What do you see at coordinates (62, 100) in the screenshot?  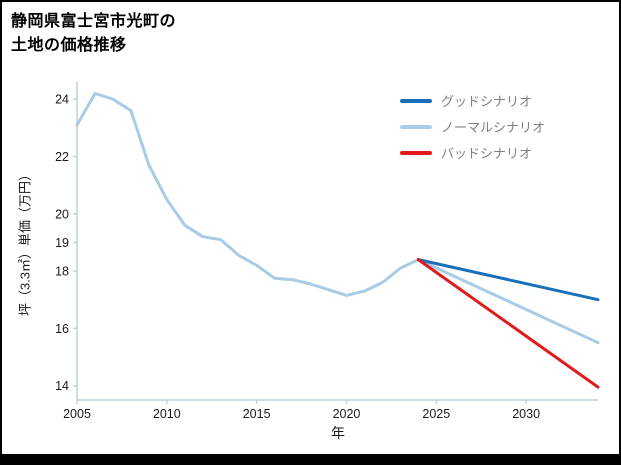 I see `y-tick-label: 24` at bounding box center [62, 100].